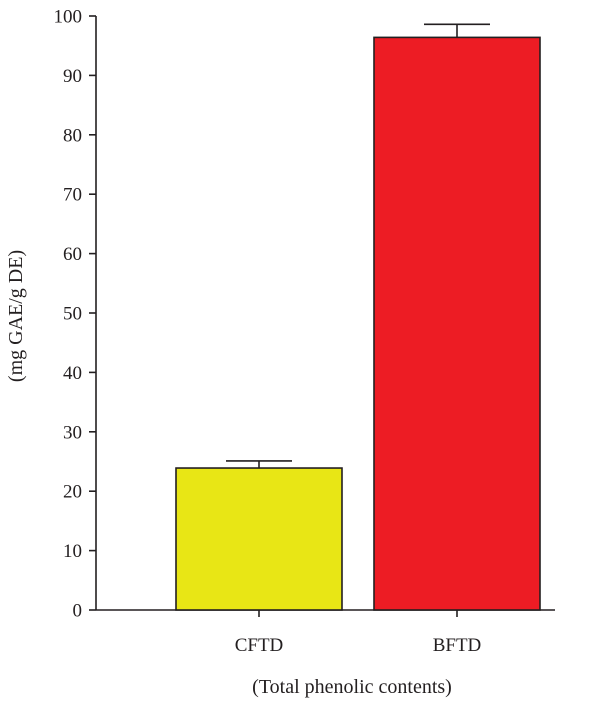 Image resolution: width=600 pixels, height=704 pixels. What do you see at coordinates (72, 373) in the screenshot?
I see `y-tick-label: 40` at bounding box center [72, 373].